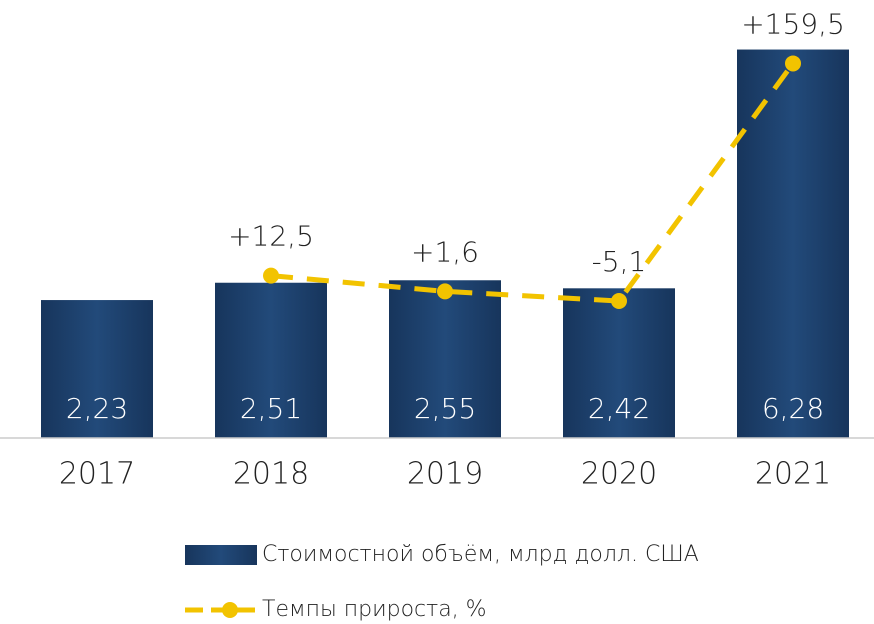  I want to click on x-tick-label: 2018, so click(271, 474).